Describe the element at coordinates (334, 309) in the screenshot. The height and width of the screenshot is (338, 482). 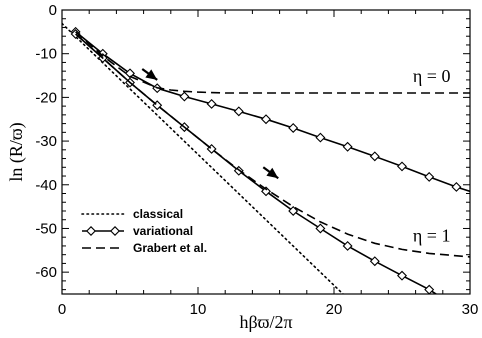
I see `x-tick-label: 20` at that location.